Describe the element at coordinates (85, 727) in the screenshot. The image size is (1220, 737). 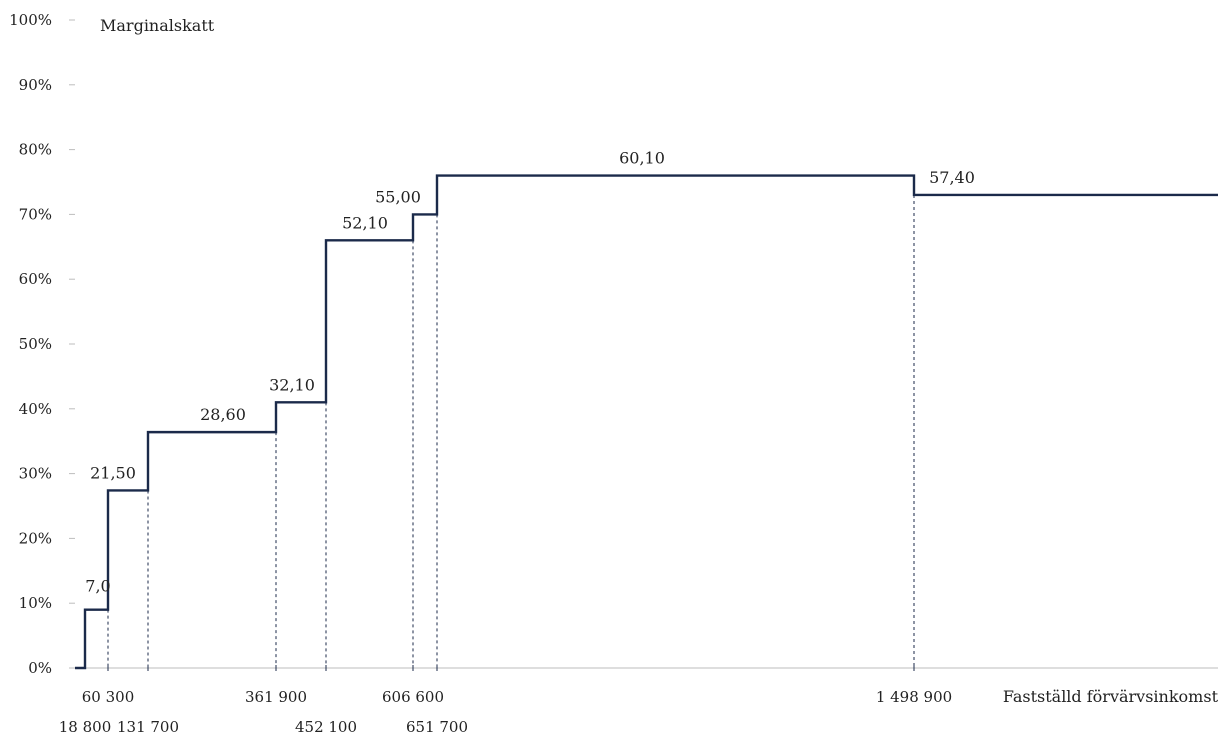
I see `x-tick-label: 18 800` at that location.